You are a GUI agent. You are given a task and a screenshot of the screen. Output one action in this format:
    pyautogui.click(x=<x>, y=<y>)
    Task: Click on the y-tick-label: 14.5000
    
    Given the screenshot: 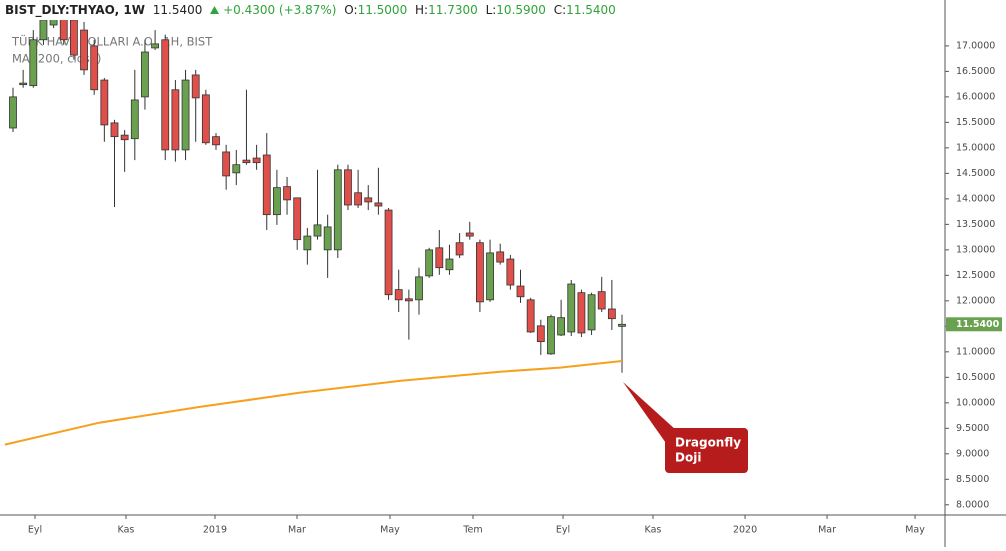 What is the action you would take?
    pyautogui.click(x=975, y=173)
    